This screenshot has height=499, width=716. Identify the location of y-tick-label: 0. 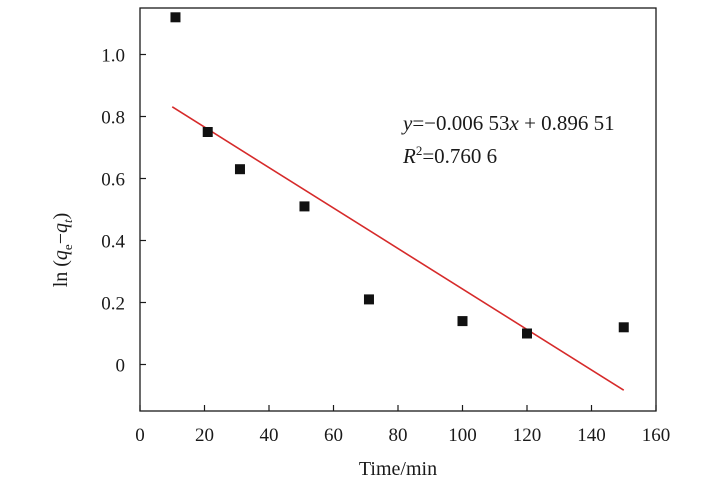
(121, 366).